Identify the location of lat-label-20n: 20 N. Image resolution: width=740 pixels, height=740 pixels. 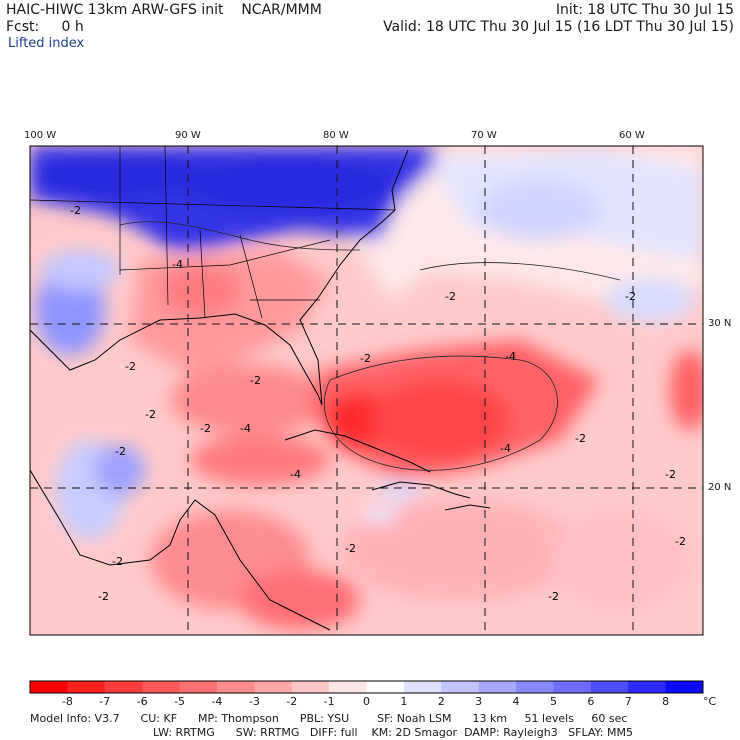
(720, 487).